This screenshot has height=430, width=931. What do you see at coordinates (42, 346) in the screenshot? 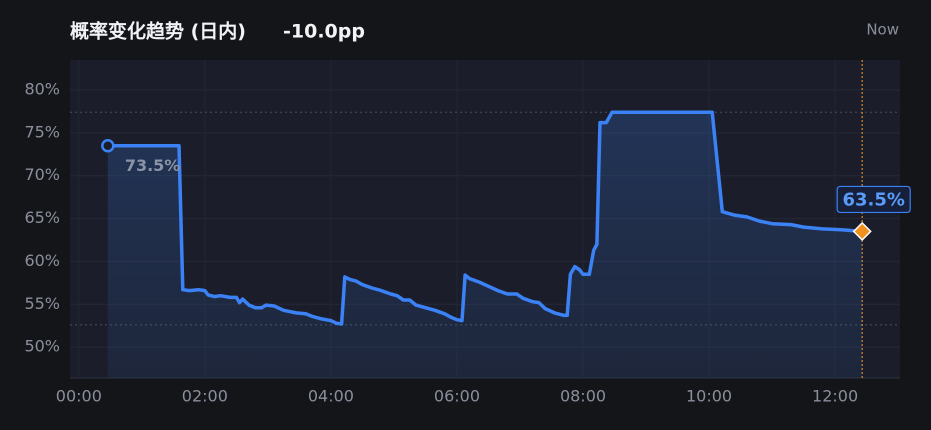
I see `y-tick-label: 50%` at bounding box center [42, 346].